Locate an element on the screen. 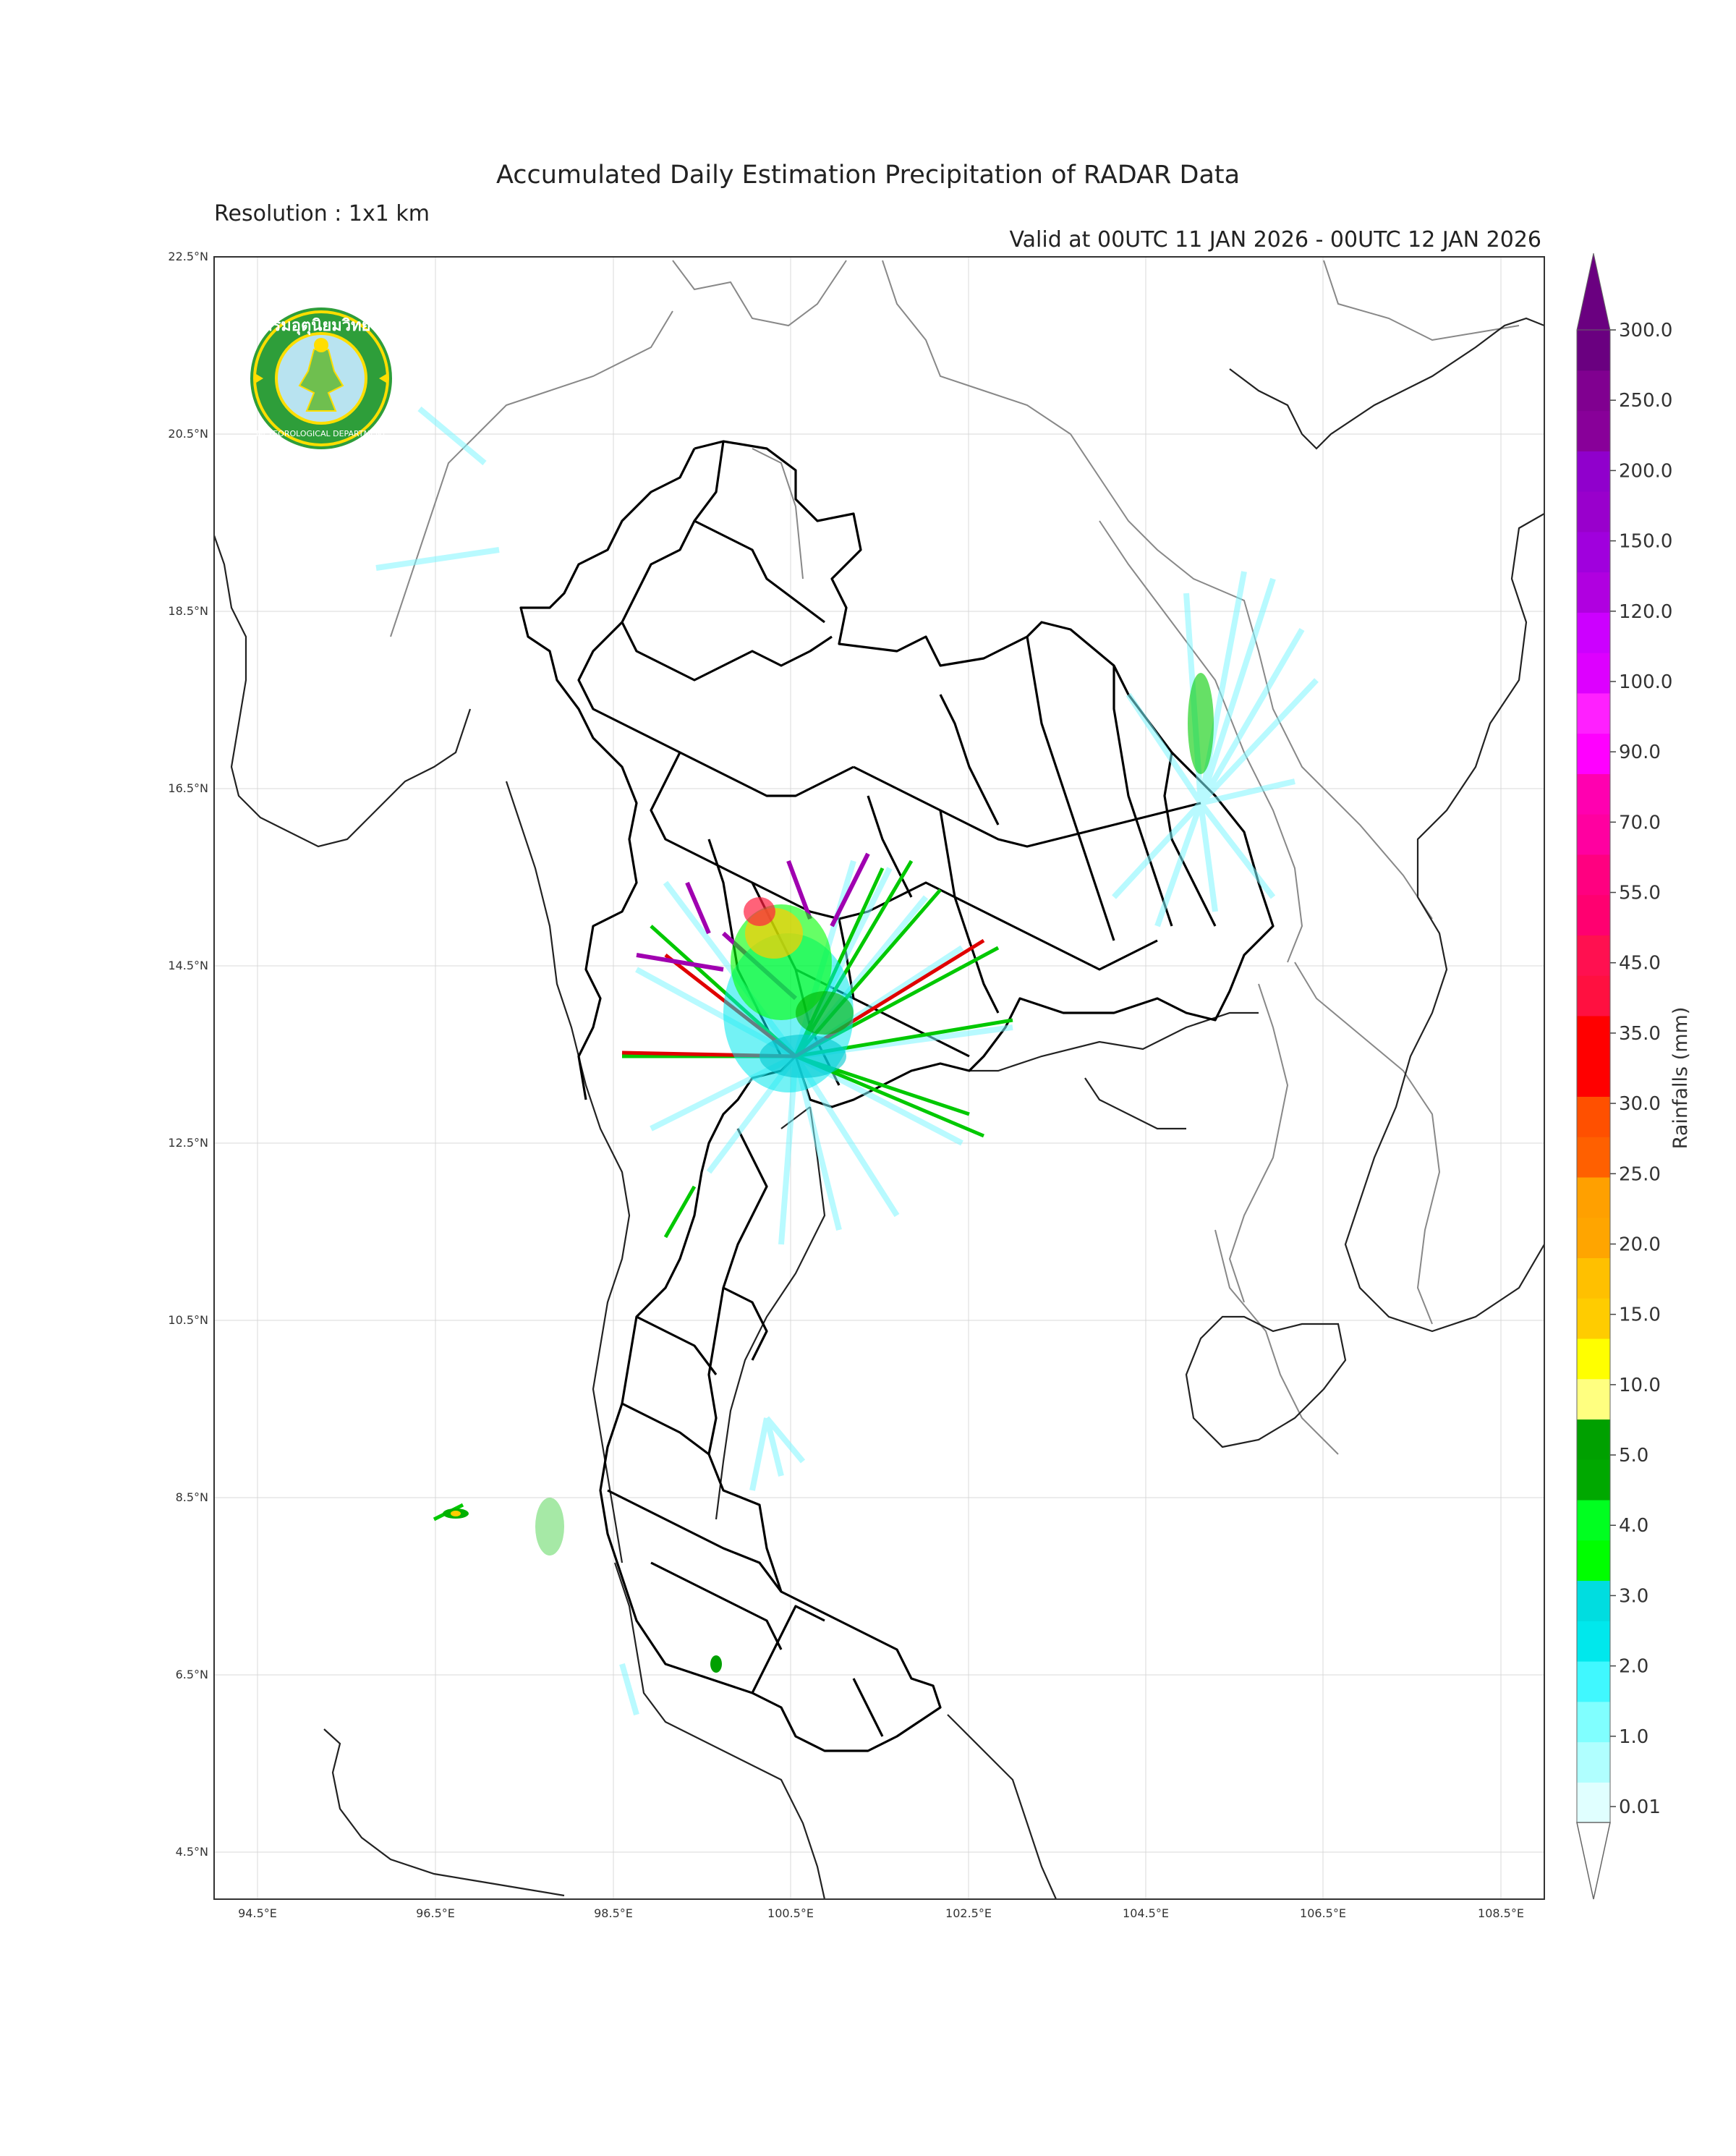 Image resolution: width=1736 pixels, height=2156 pixels. lat-label: 10.5°N is located at coordinates (188, 1320).